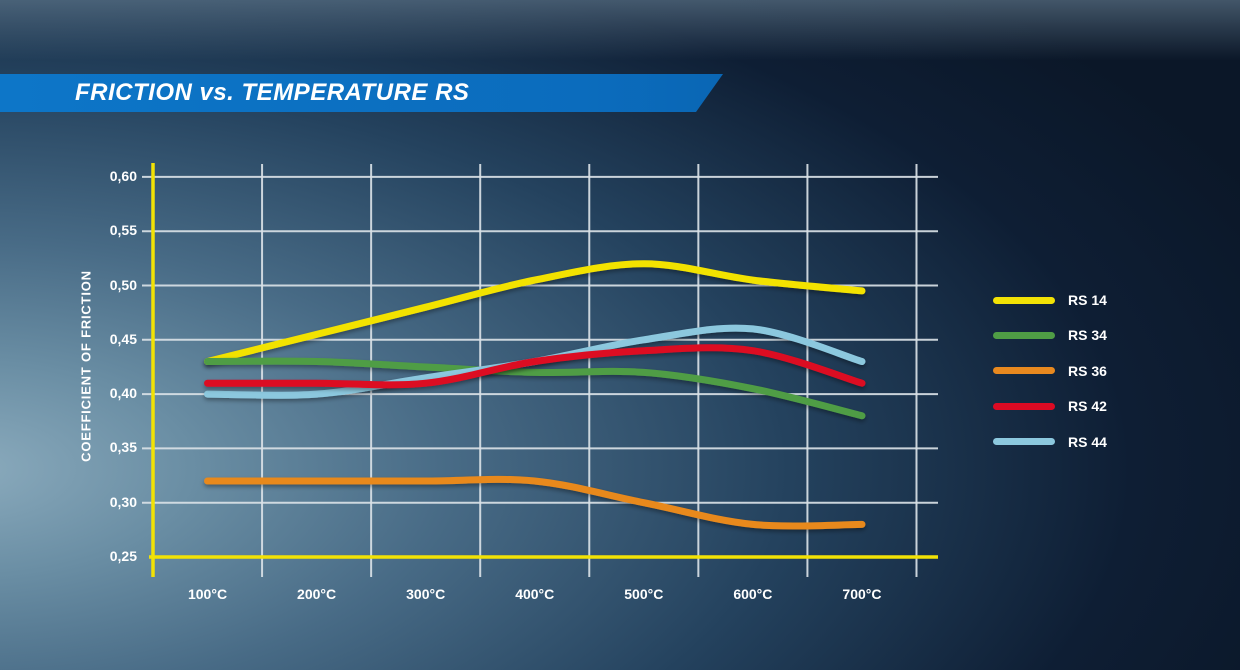  I want to click on title-banner: FRICTION vs. TEMPERATURE RS, so click(361, 93).